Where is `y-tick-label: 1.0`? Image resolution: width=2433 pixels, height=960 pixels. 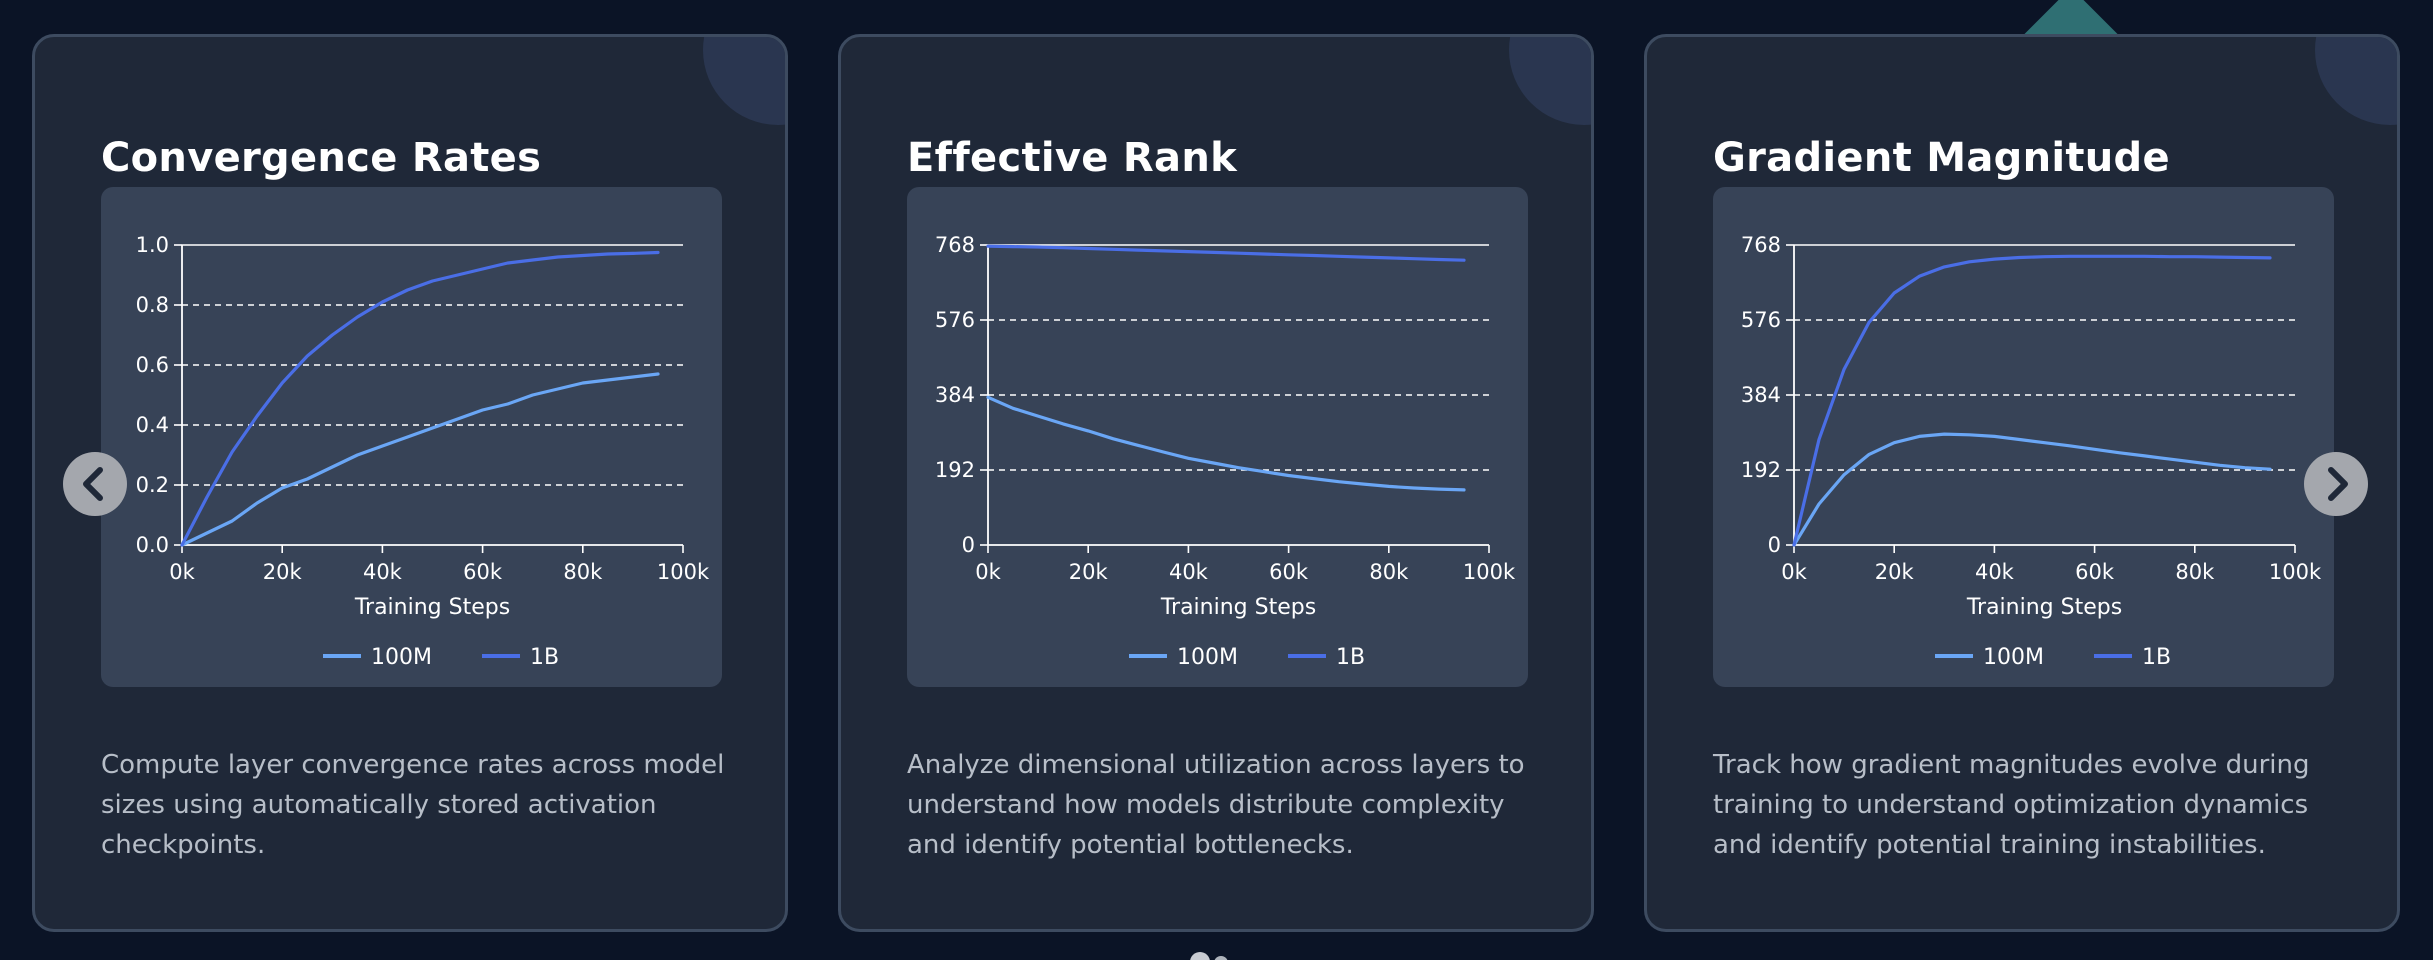
y-tick-label: 1.0 is located at coordinates (152, 245).